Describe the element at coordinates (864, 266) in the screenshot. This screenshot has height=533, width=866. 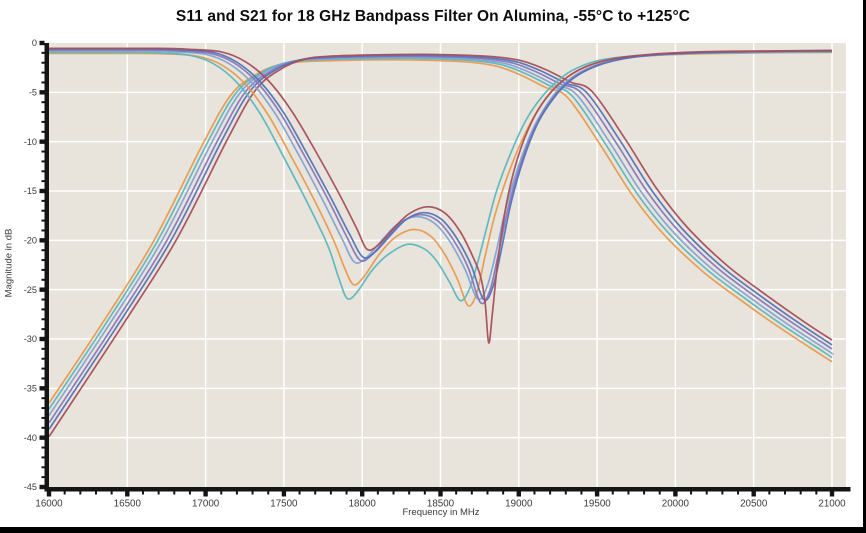
I see `right-border` at that location.